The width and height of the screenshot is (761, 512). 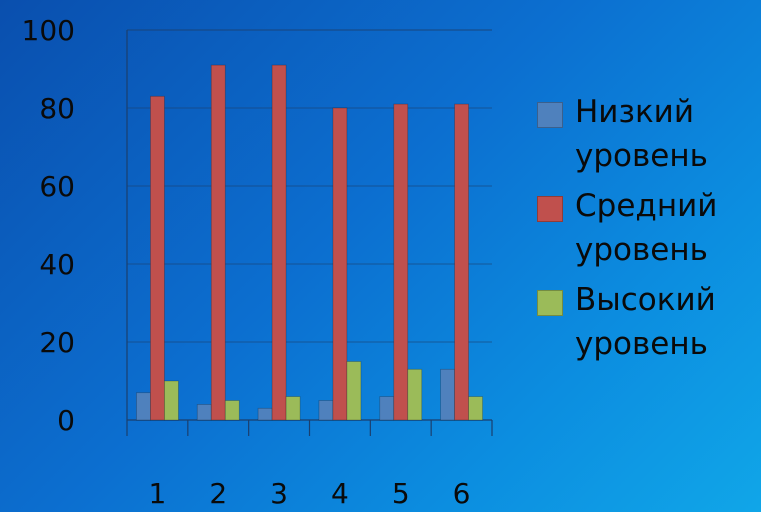 I want to click on legend-swatch-high, so click(x=550, y=303).